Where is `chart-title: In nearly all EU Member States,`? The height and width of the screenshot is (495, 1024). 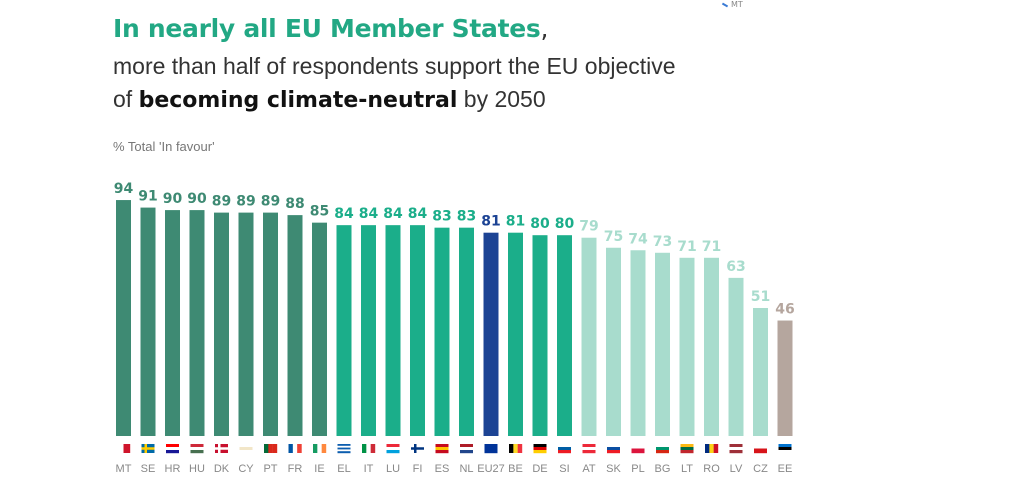 chart-title: In nearly all EU Member States, is located at coordinates (330, 28).